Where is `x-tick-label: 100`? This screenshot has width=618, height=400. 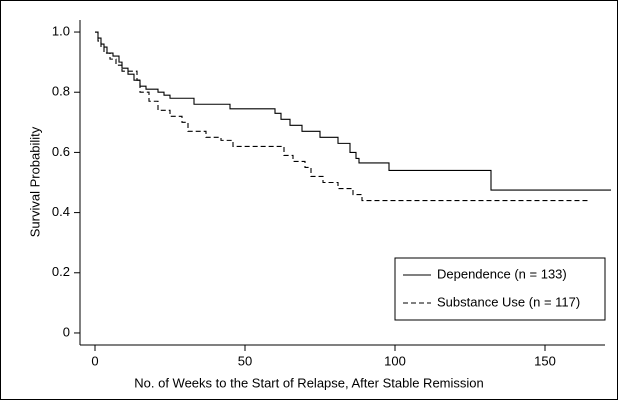 x-tick-label: 100 is located at coordinates (395, 360).